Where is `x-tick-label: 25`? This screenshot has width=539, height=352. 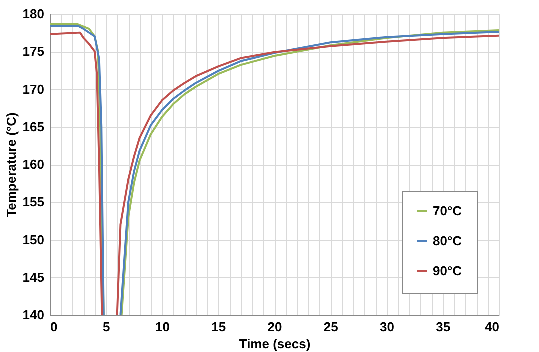 x-tick-label: 25 is located at coordinates (331, 327).